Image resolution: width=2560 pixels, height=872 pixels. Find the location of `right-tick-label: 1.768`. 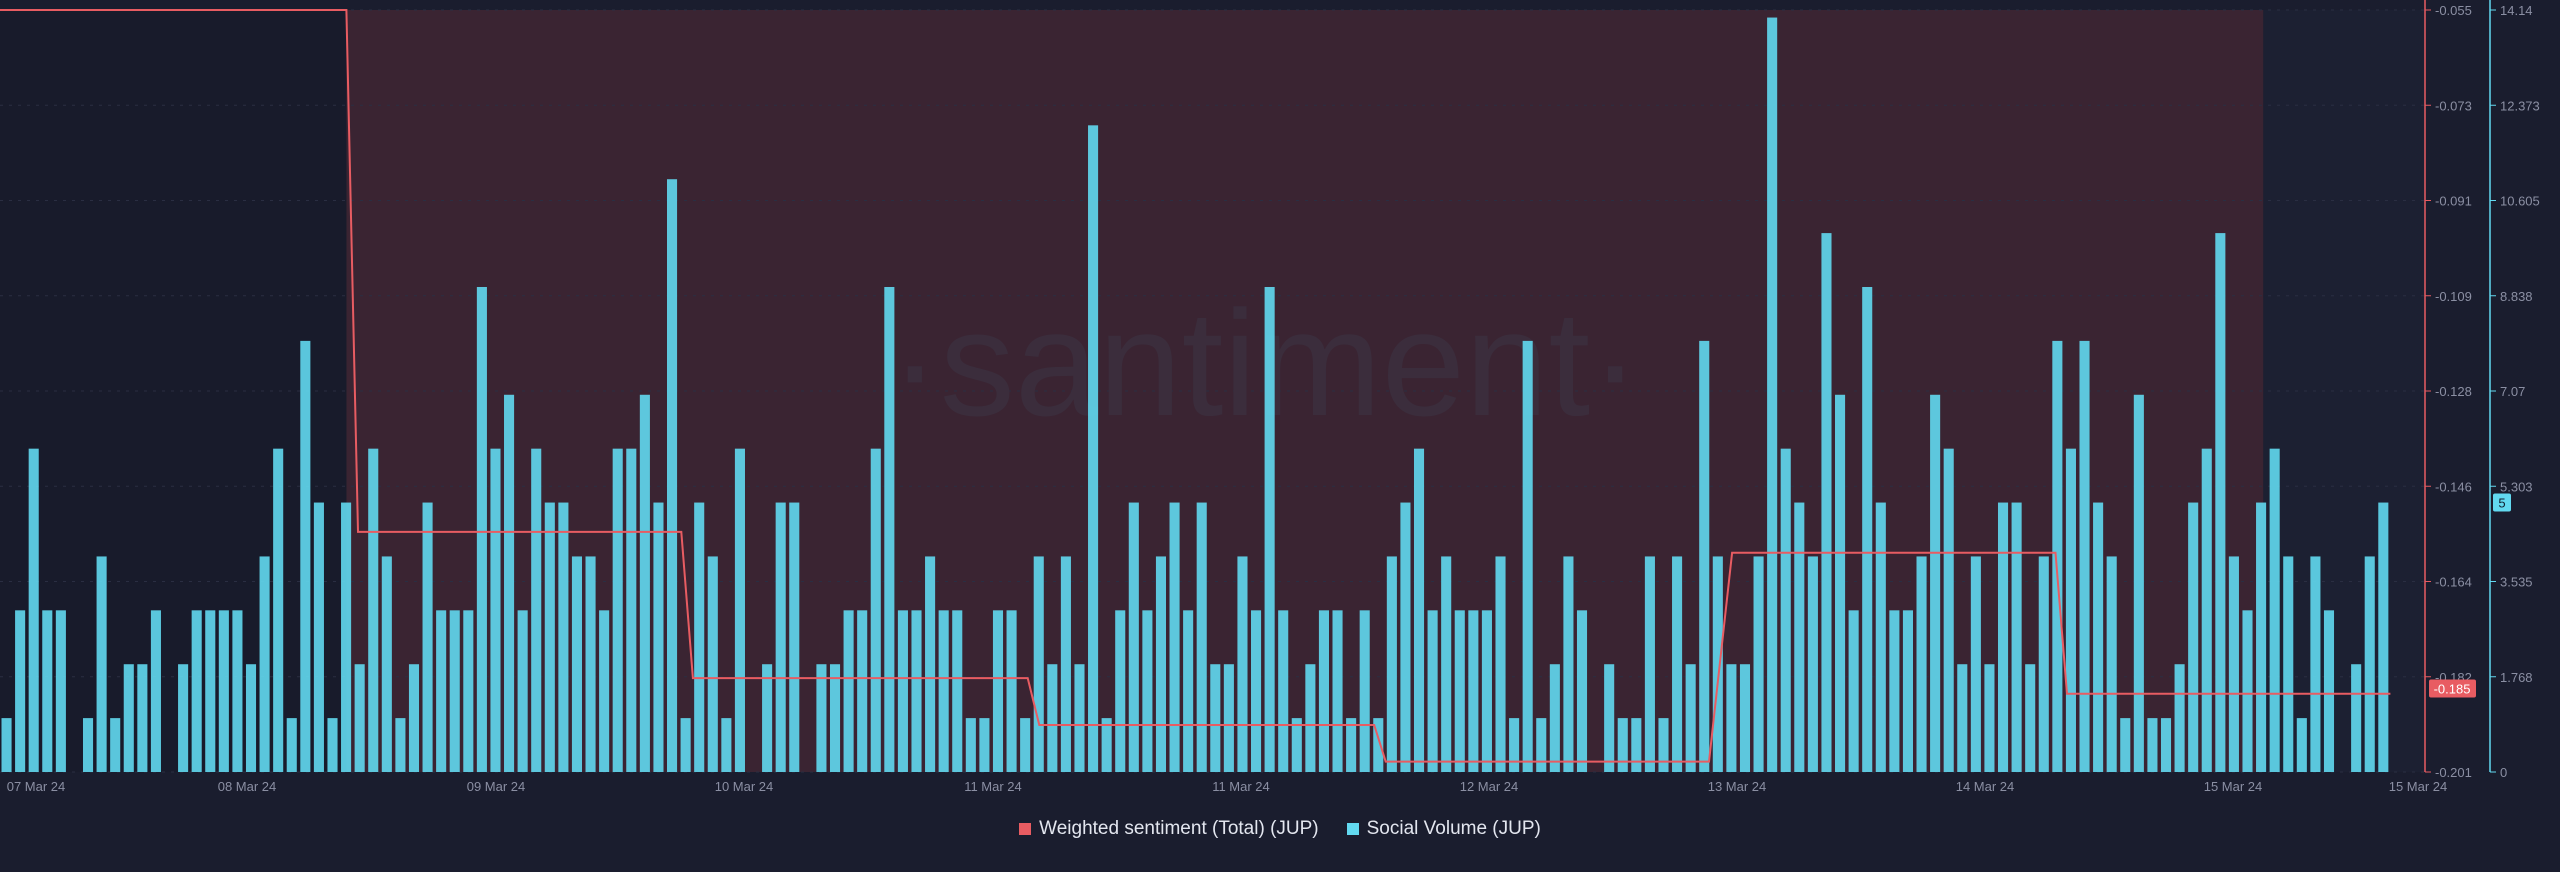

right-tick-label: 1.768 is located at coordinates (2516, 677).